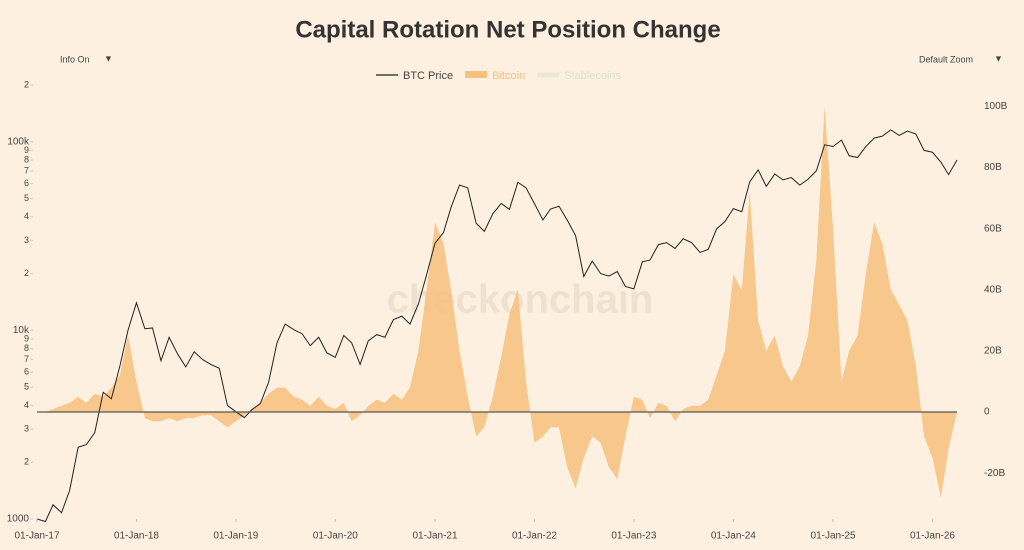  I want to click on legend-swatch, so click(476, 74).